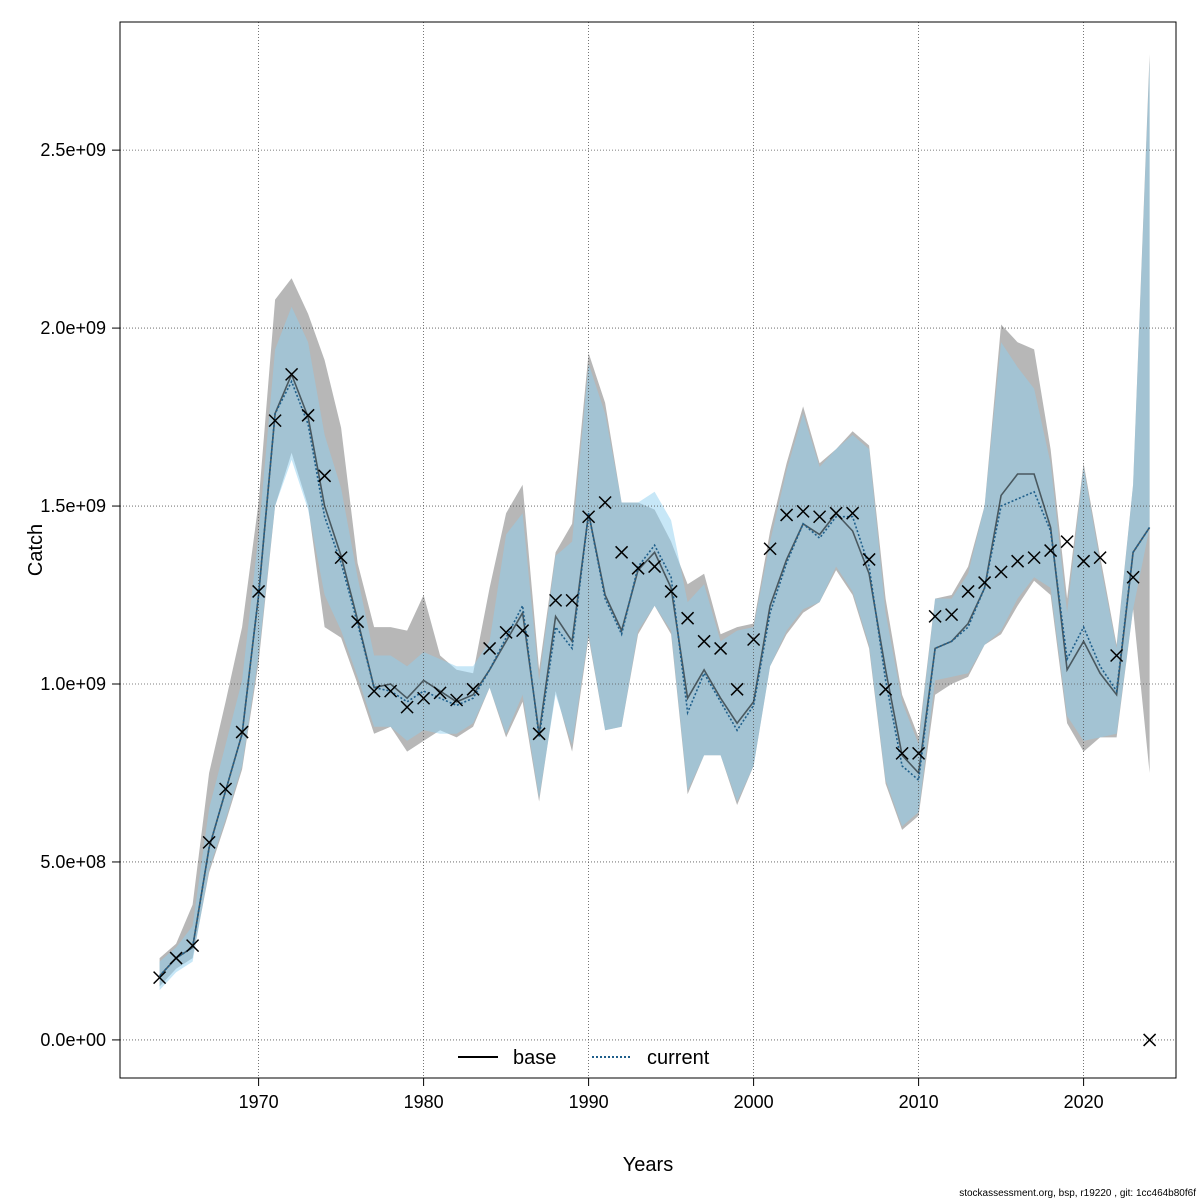 Image resolution: width=1200 pixels, height=1200 pixels. Describe the element at coordinates (1084, 1102) in the screenshot. I see `x-tick-label: 2020` at that location.